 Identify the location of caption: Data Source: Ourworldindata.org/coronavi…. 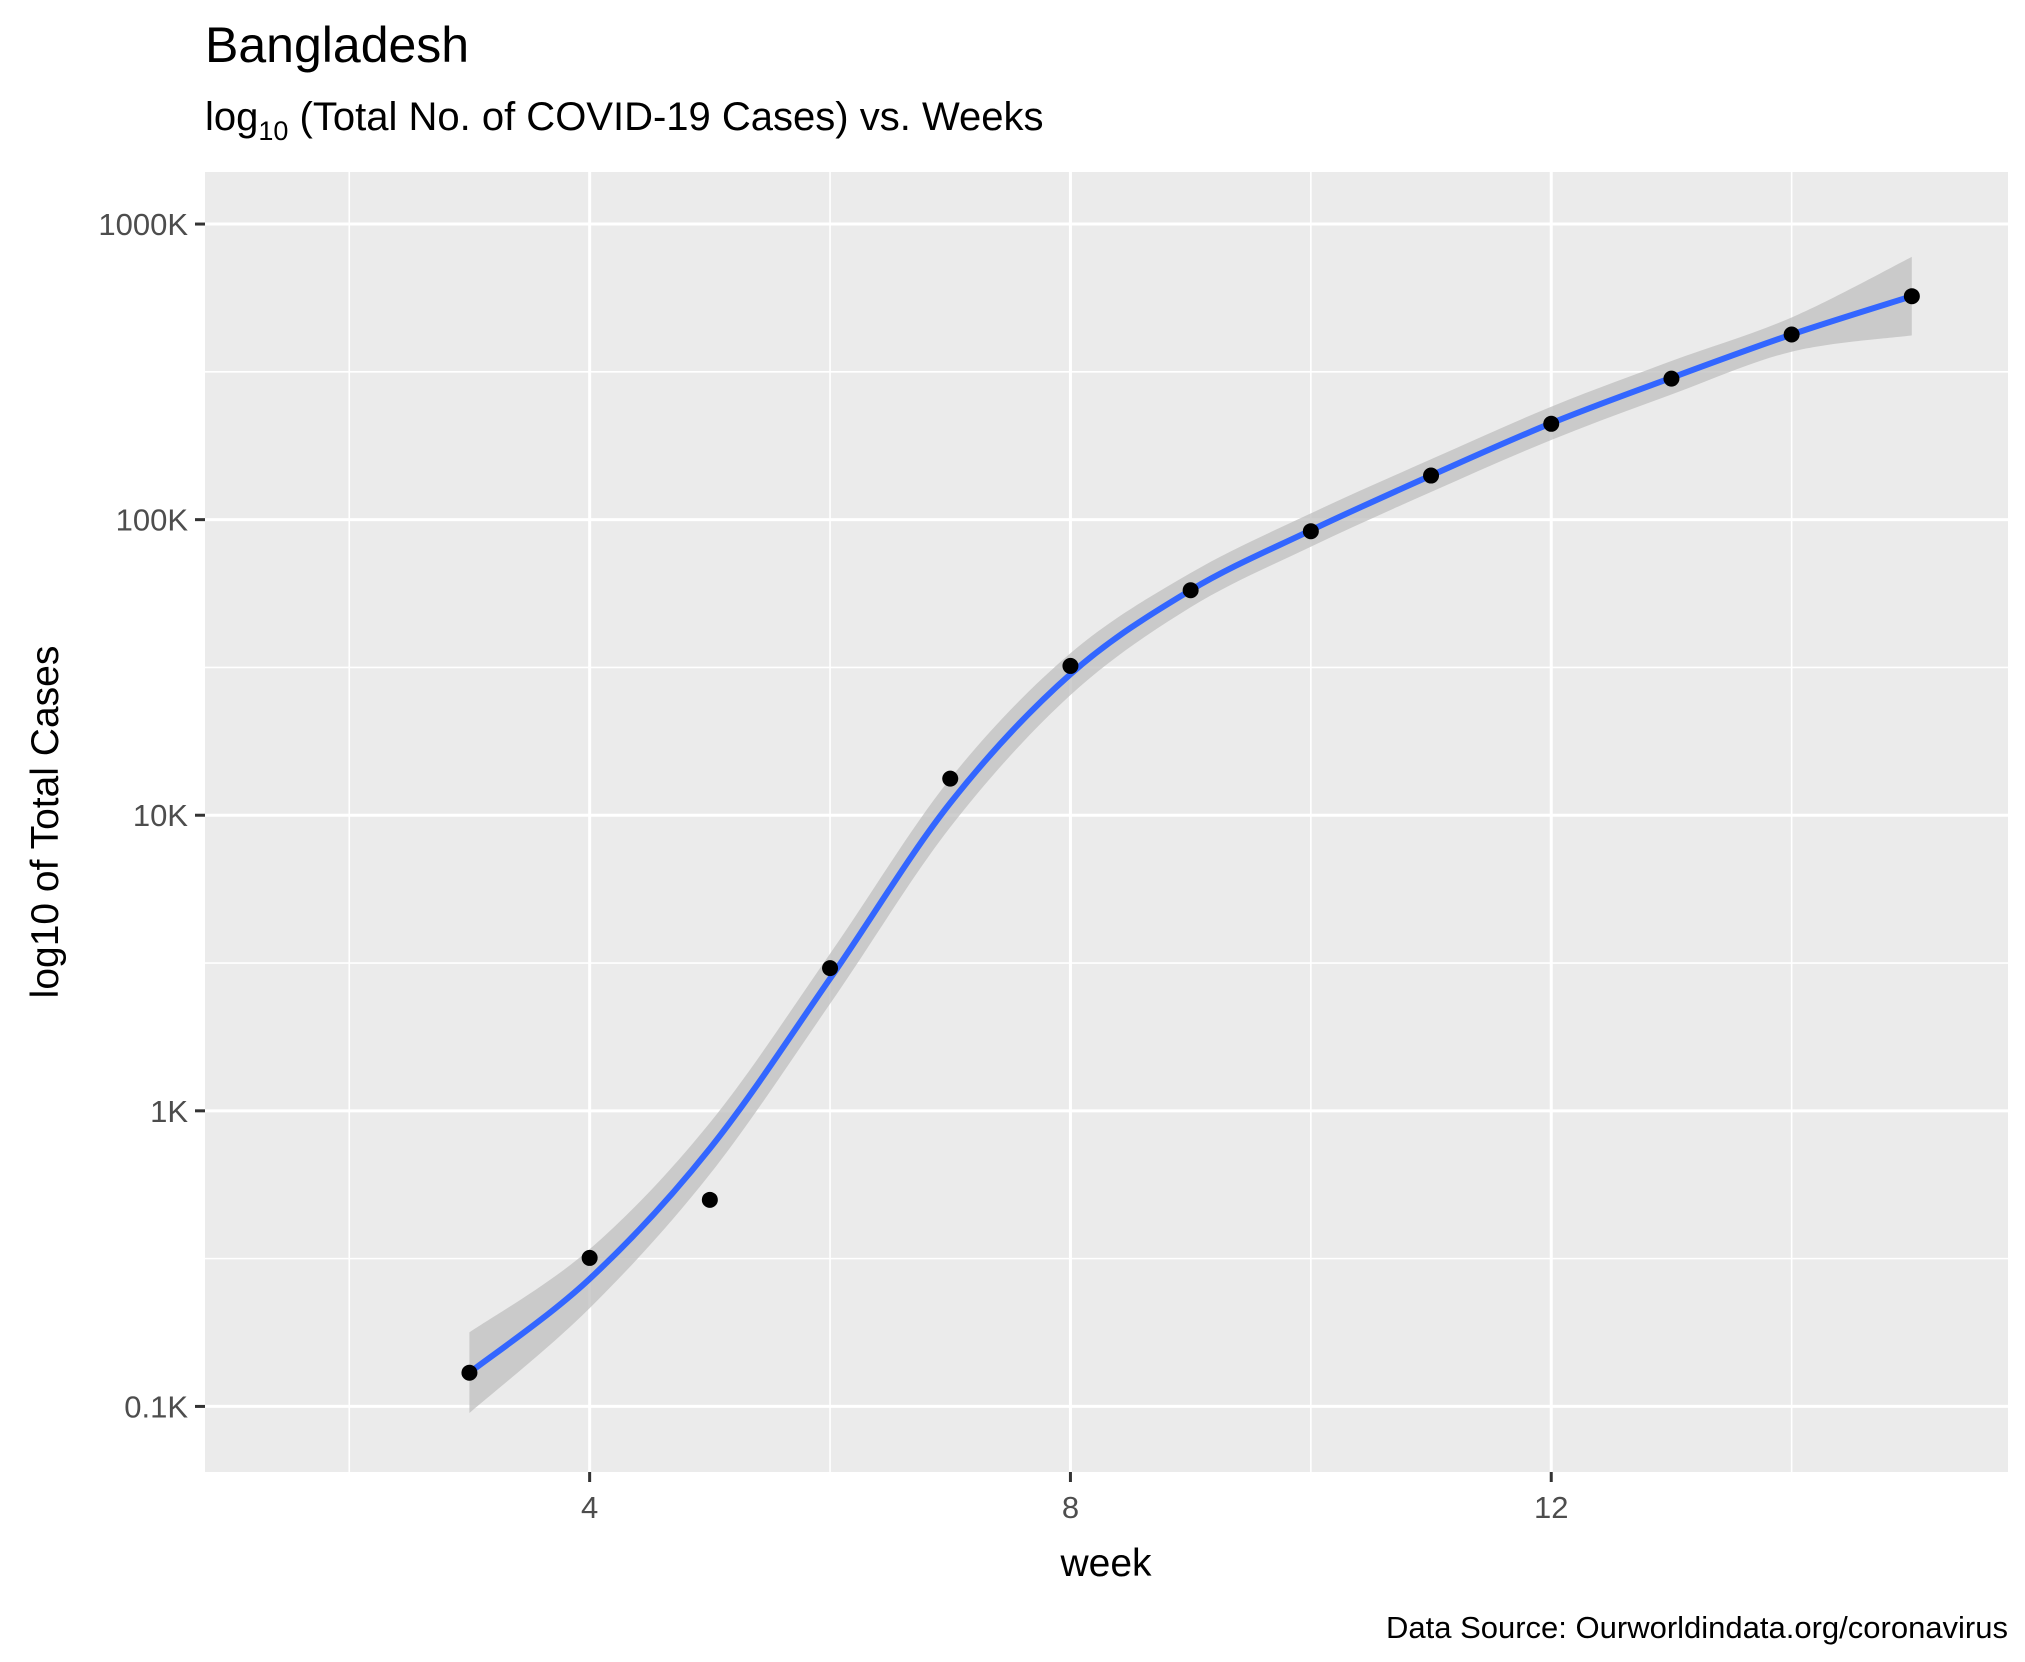
(1697, 1627).